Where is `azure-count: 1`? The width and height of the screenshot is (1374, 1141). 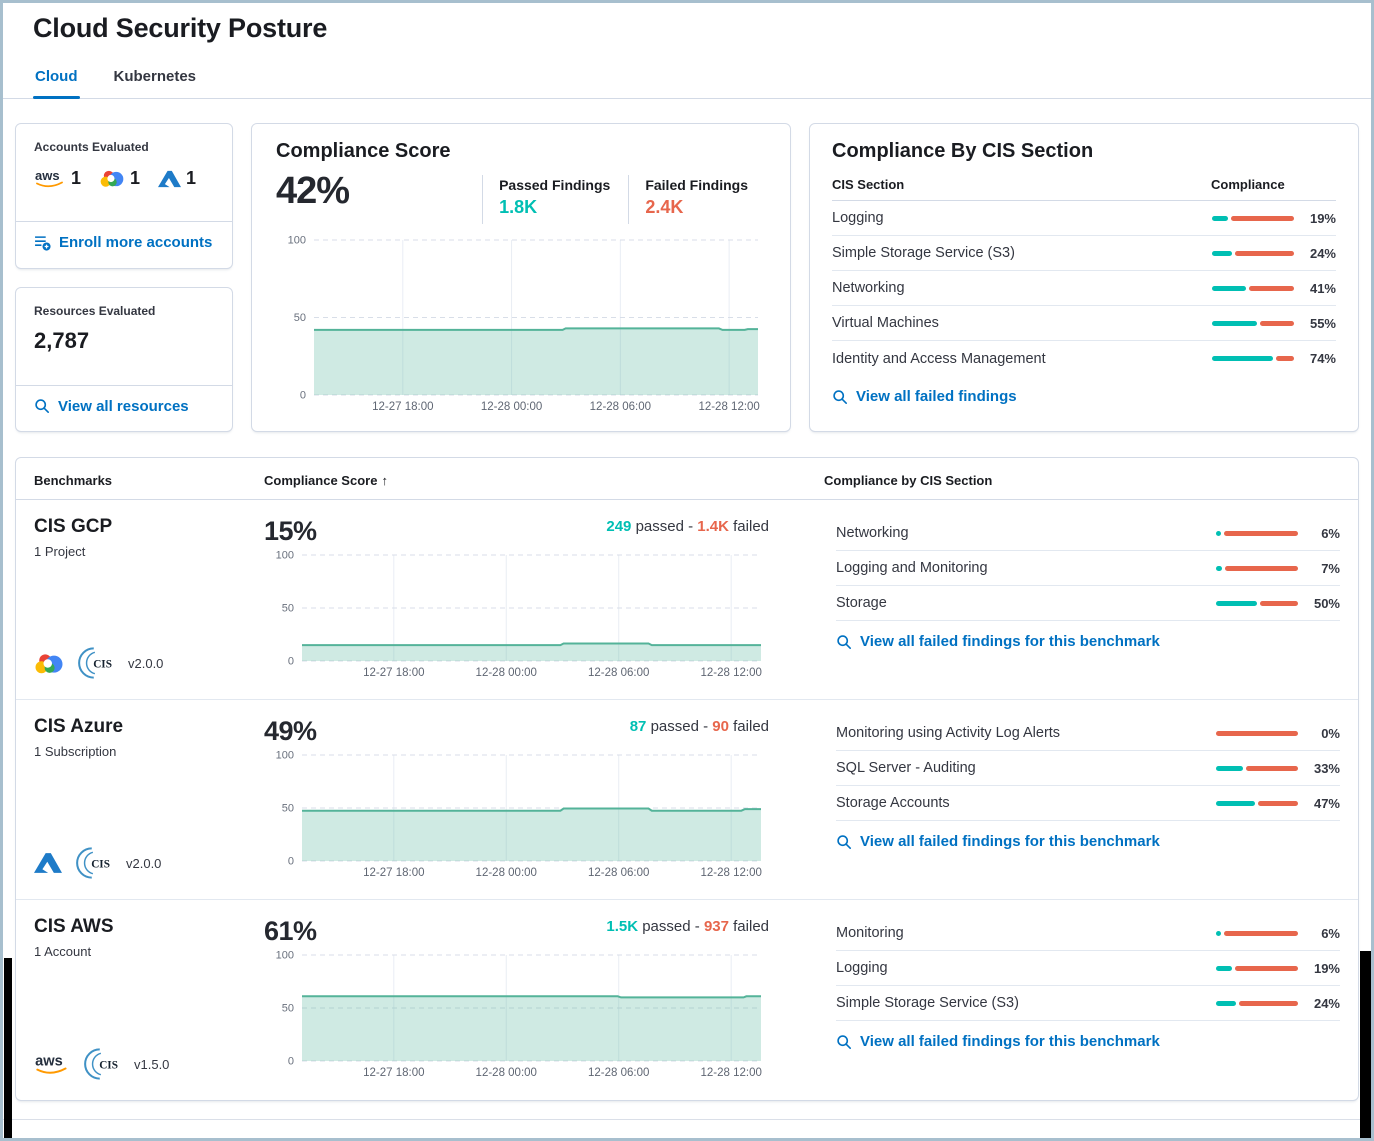 azure-count: 1 is located at coordinates (191, 178).